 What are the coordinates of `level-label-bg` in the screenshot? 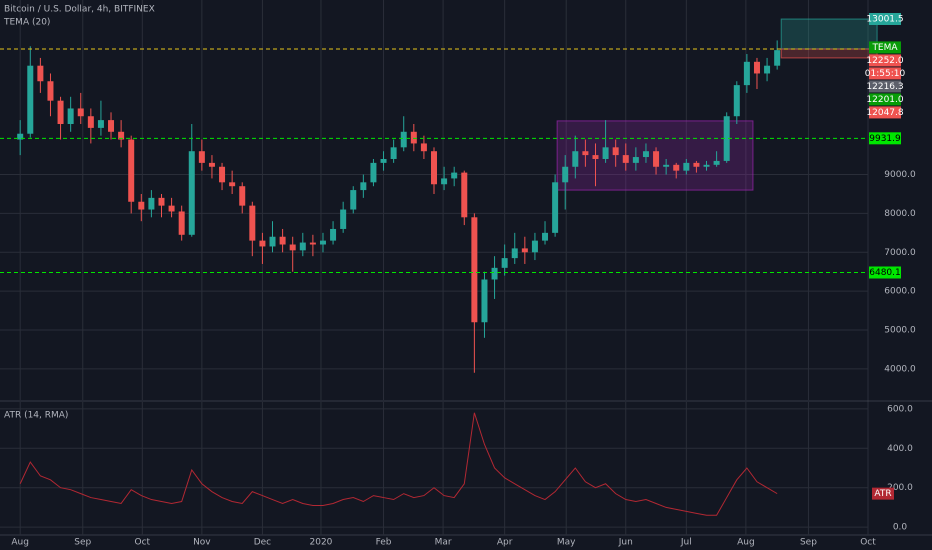 It's located at (885, 138).